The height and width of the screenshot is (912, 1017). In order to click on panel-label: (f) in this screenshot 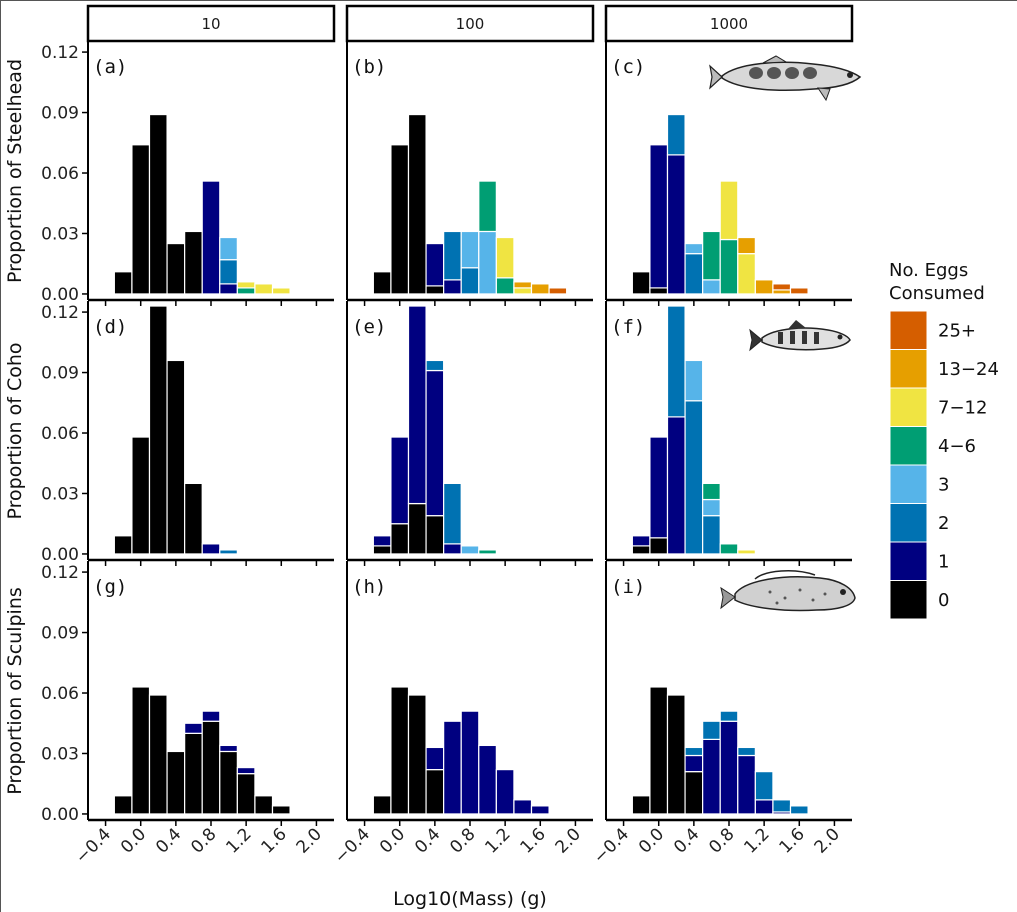, I will do `click(628, 327)`.